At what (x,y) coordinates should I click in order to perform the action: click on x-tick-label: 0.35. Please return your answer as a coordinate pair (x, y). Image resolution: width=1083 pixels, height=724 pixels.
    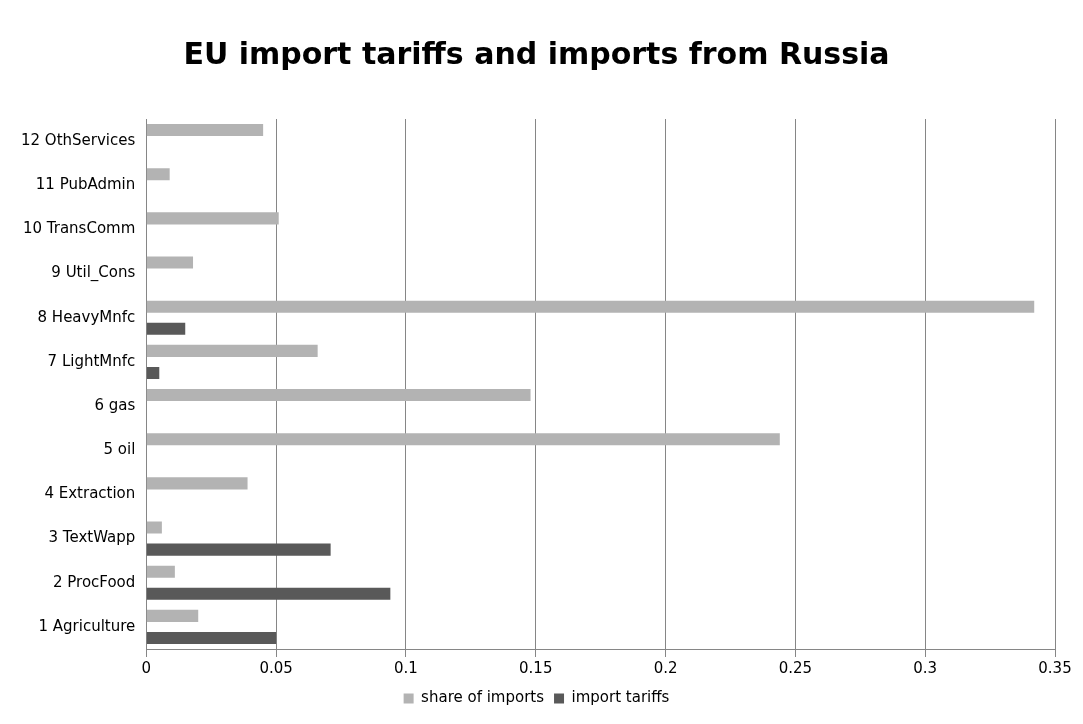
    Looking at the image, I should click on (1055, 667).